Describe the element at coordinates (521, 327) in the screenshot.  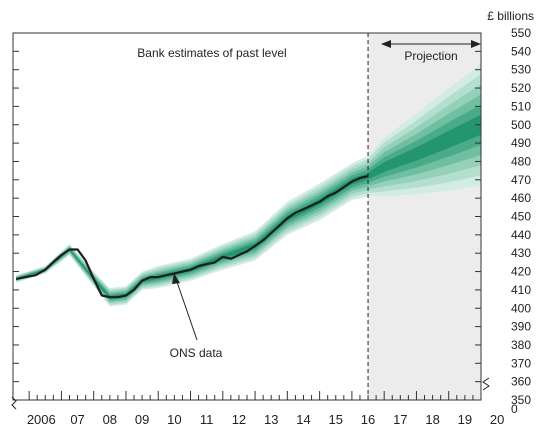
I see `y-tick-label: 390` at that location.